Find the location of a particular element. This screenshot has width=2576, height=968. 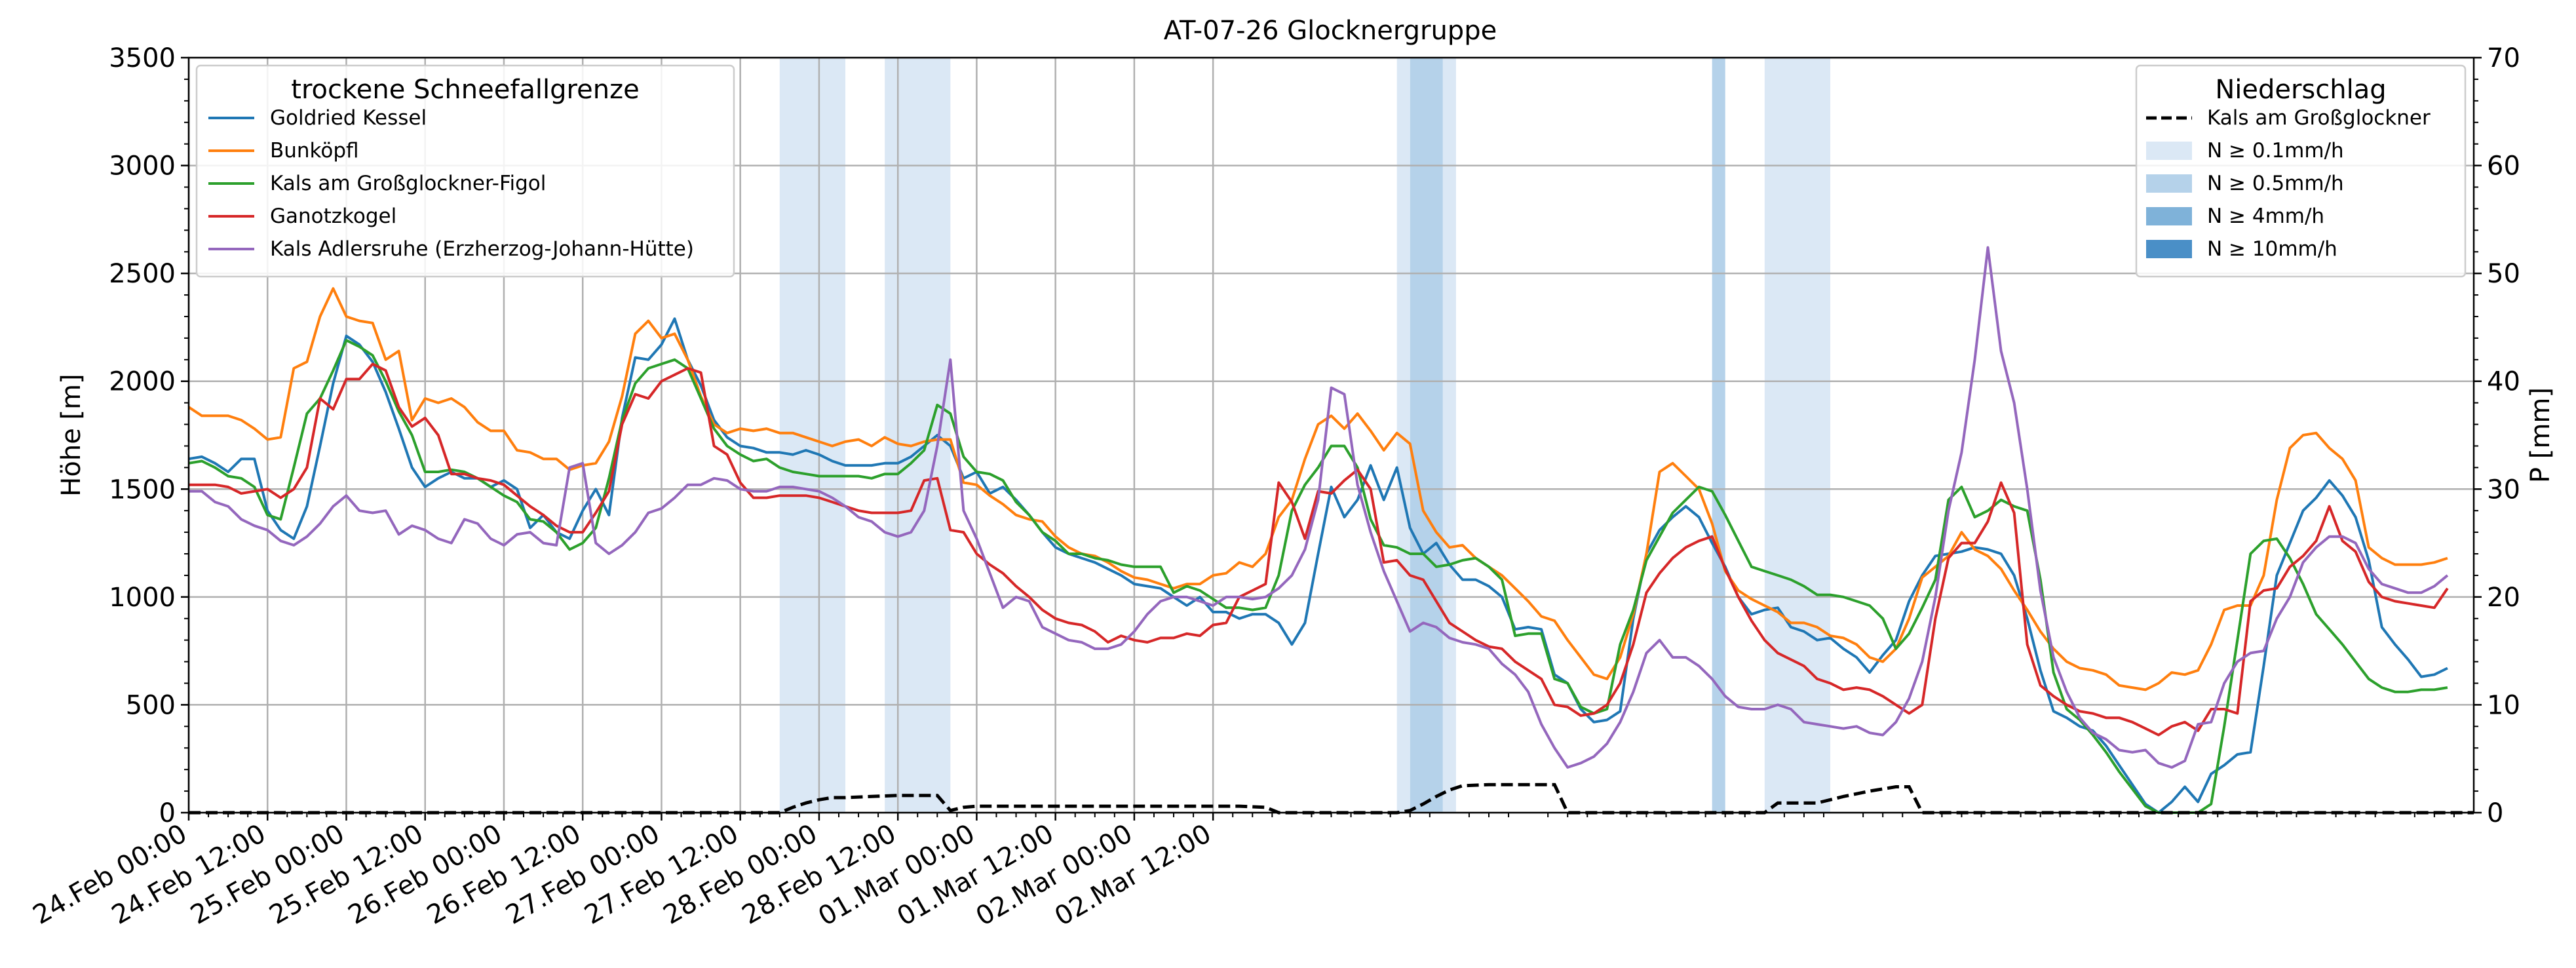

y-axis-label-right: P [mm] is located at coordinates (2541, 435).